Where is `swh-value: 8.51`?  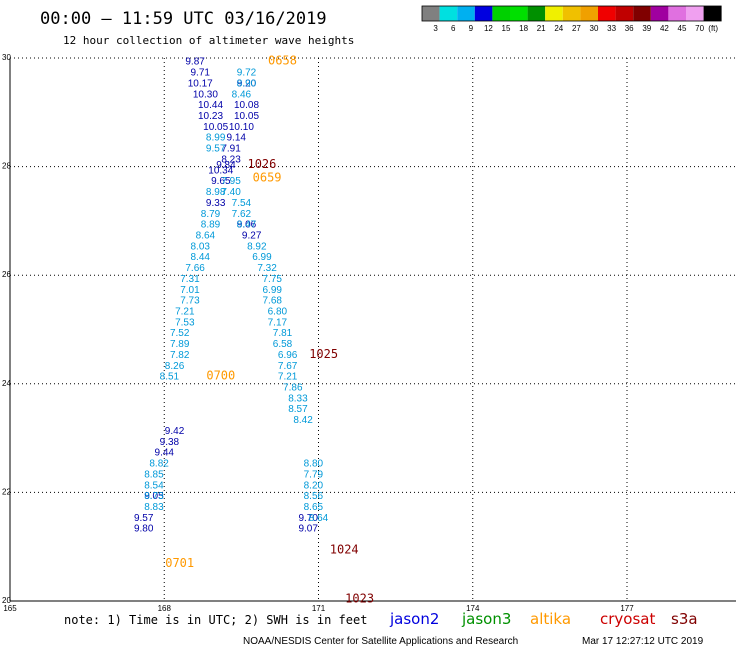 swh-value: 8.51 is located at coordinates (170, 377).